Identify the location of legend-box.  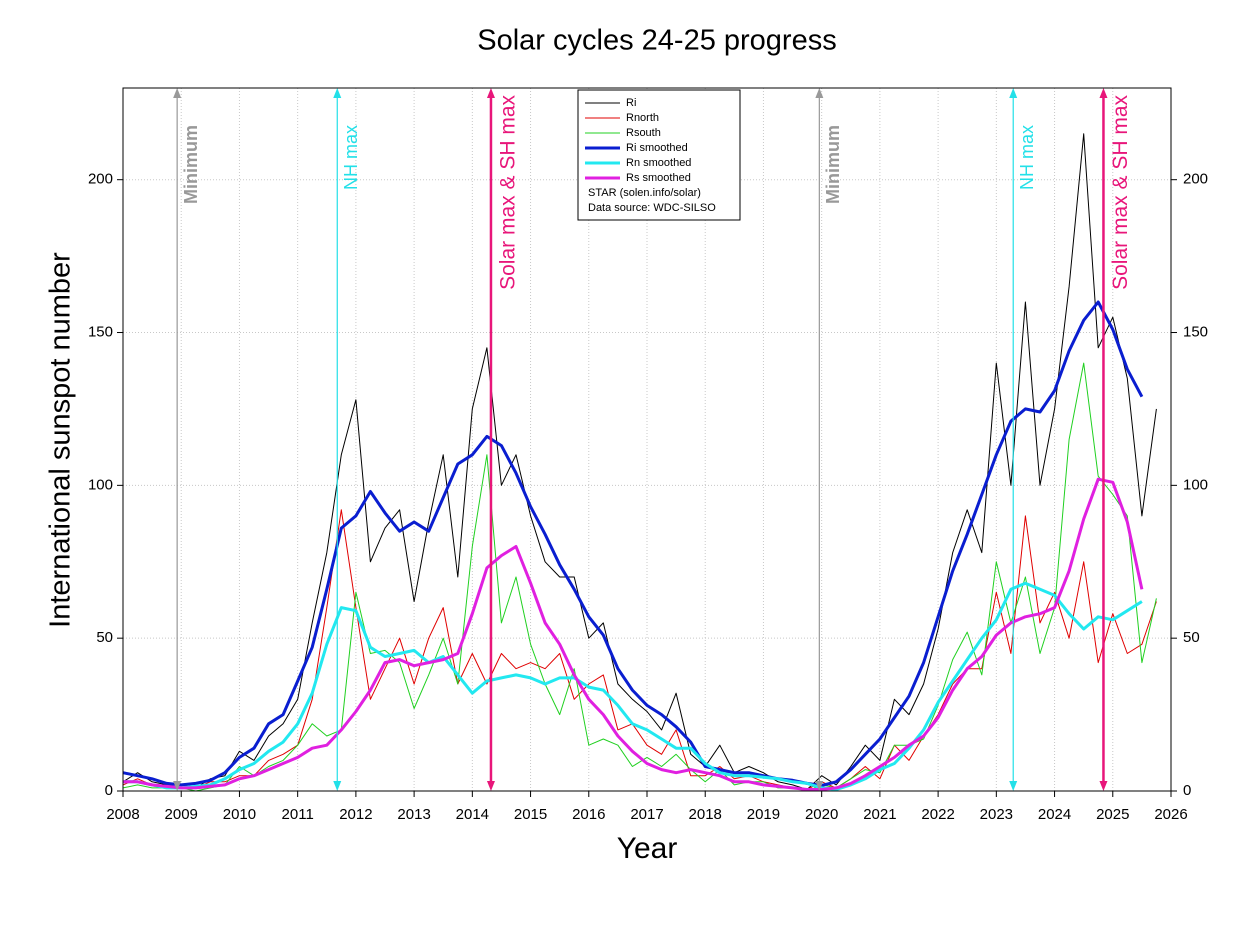
(659, 155).